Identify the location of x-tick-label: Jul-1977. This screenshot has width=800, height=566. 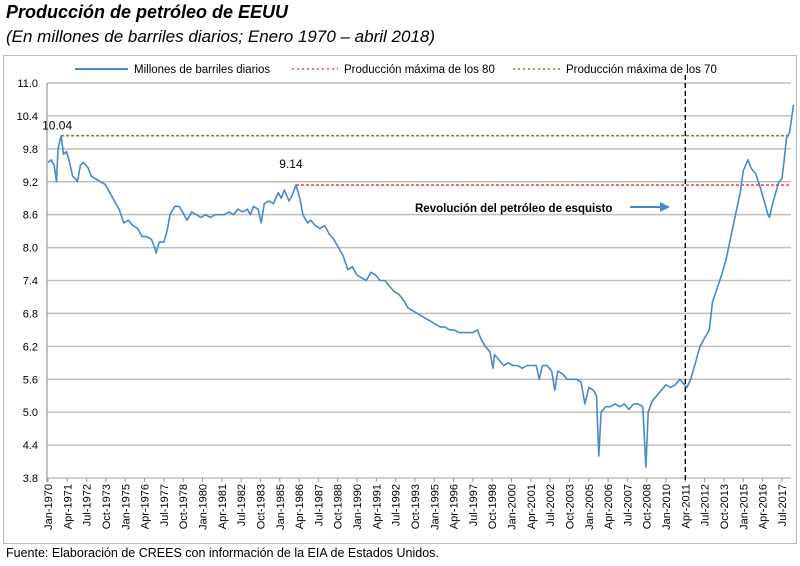
(165, 505).